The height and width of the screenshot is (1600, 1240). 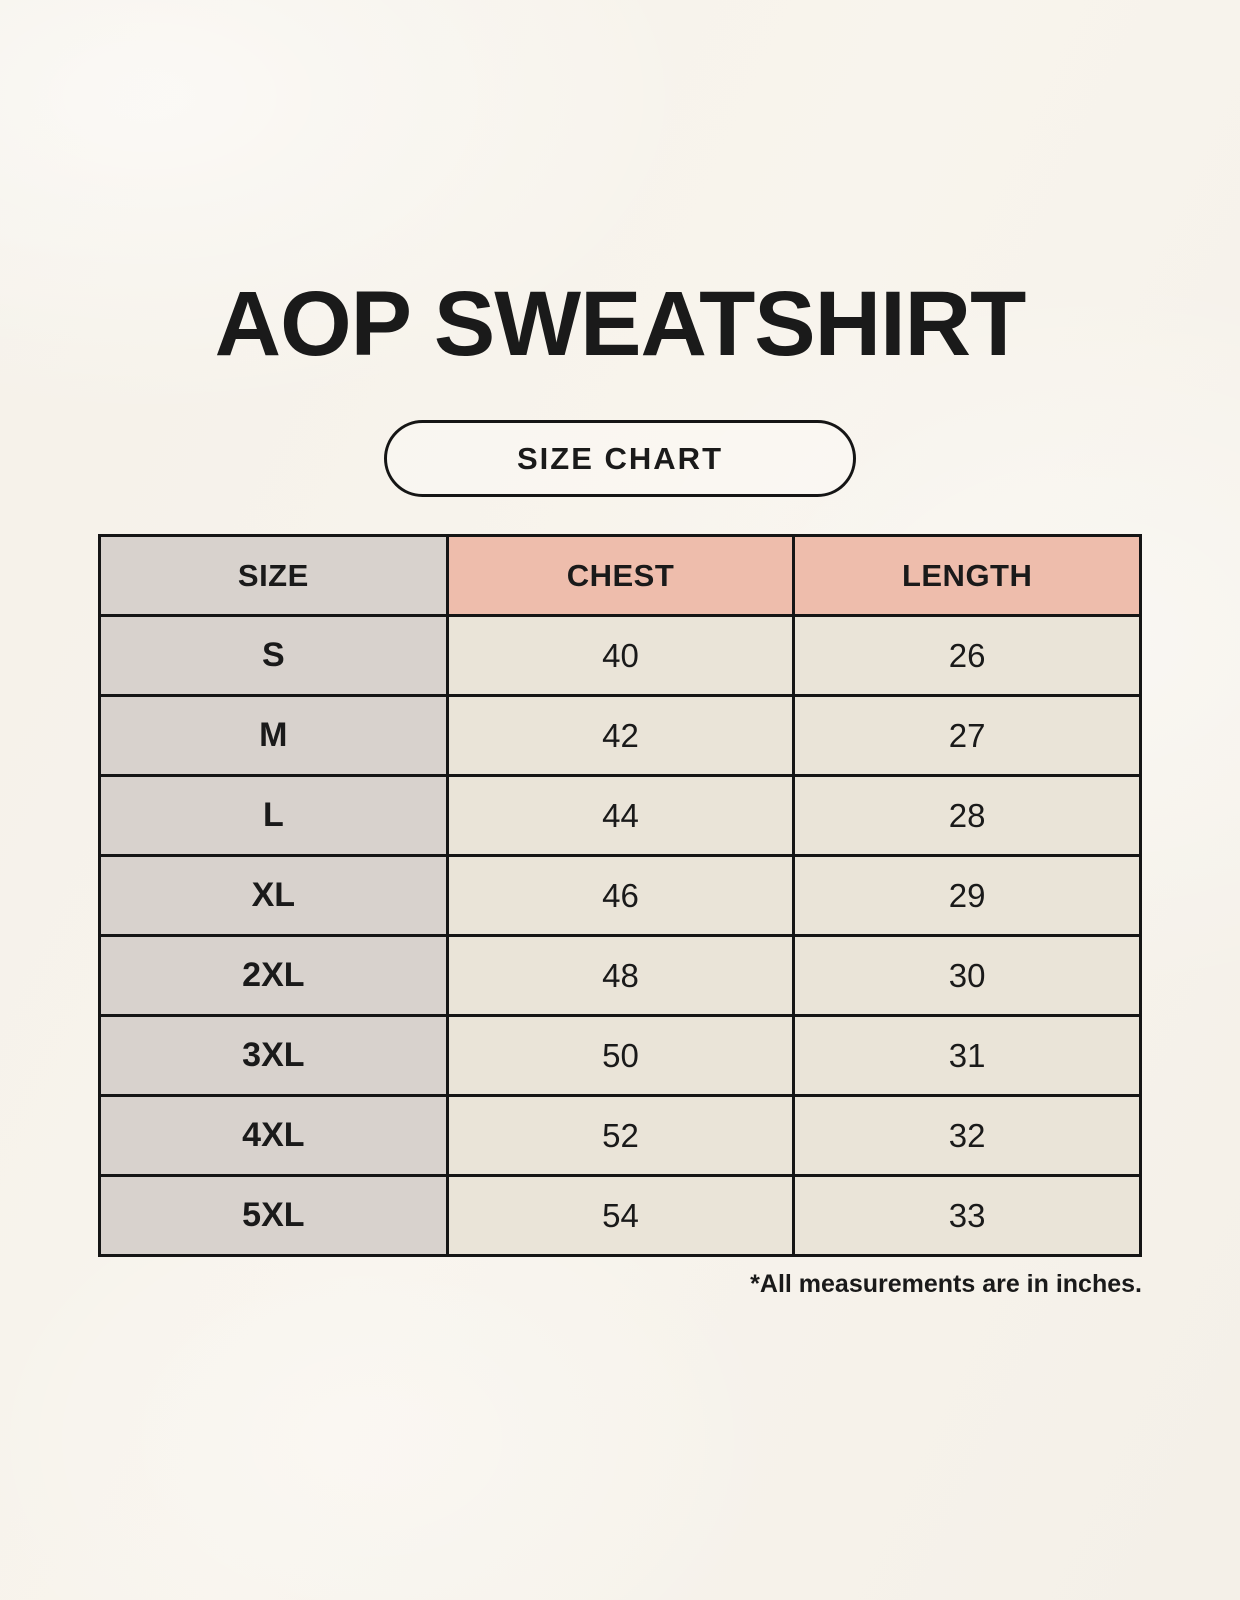 I want to click on size-cell: XL, so click(x=273, y=895).